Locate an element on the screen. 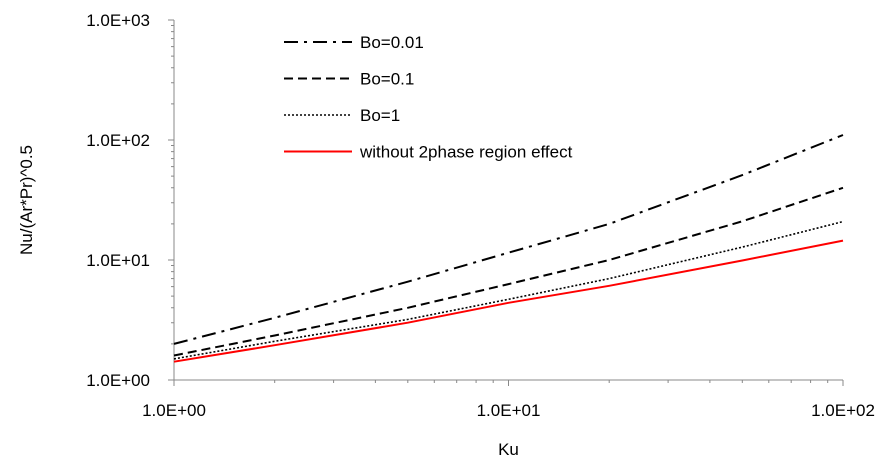 This screenshot has height=463, width=887. legend-label-2: Bo=0.1 is located at coordinates (387, 79).